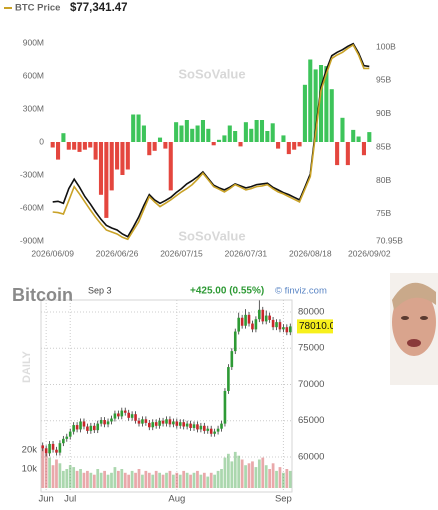 Image resolution: width=438 pixels, height=510 pixels. I want to click on x-tick-label: Aug, so click(176, 499).